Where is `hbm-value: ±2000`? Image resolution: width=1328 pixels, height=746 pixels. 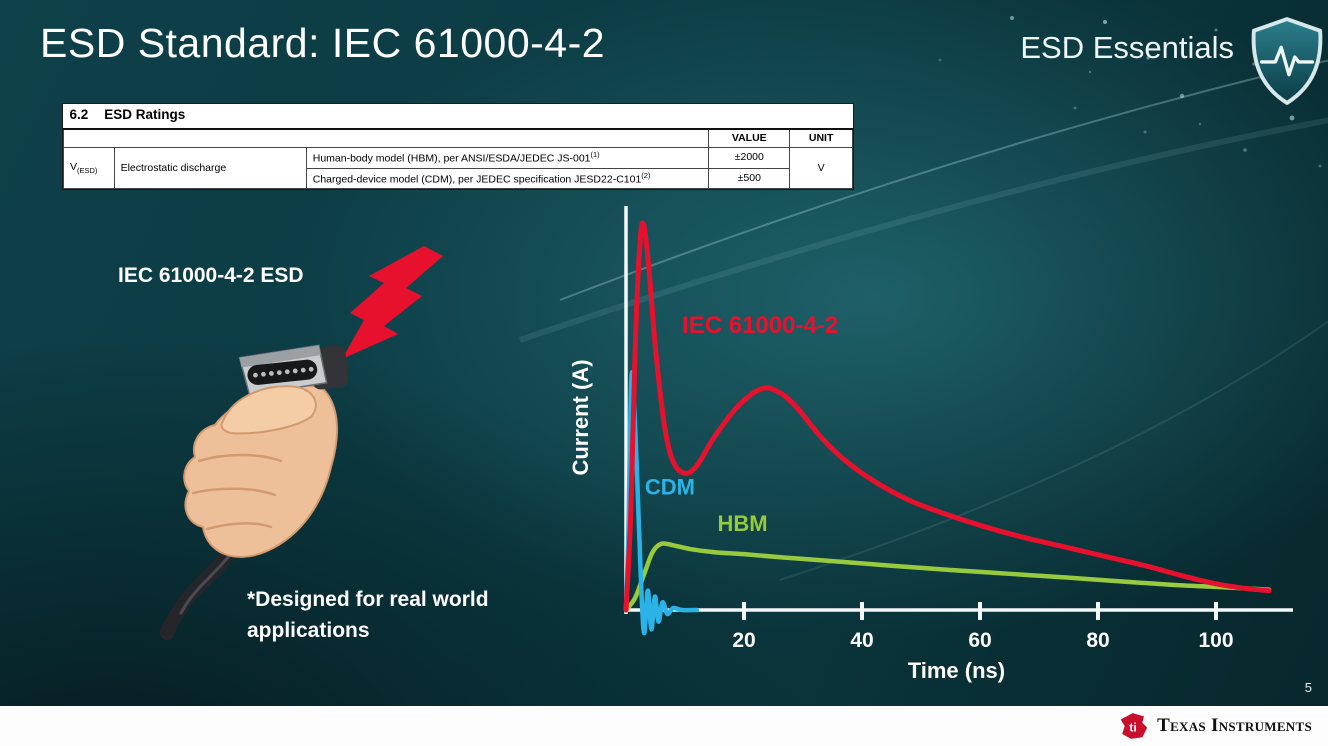 hbm-value: ±2000 is located at coordinates (749, 158).